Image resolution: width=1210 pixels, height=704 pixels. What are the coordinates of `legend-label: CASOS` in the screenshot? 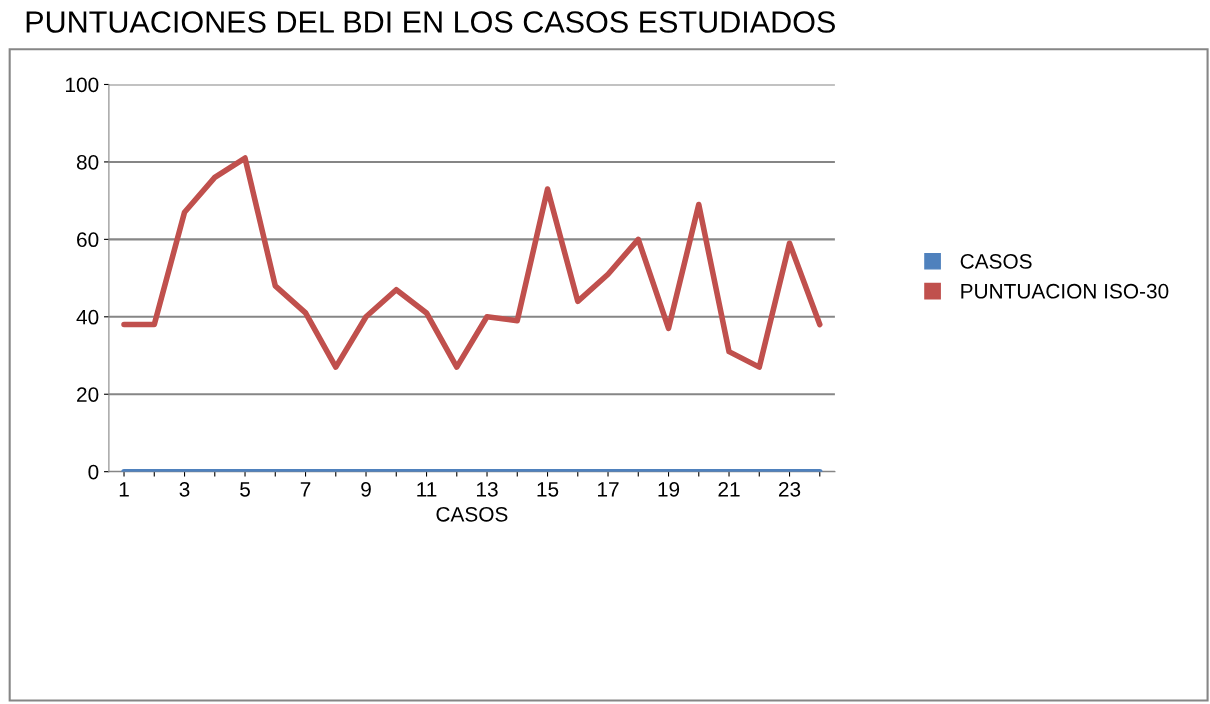 It's located at (996, 261).